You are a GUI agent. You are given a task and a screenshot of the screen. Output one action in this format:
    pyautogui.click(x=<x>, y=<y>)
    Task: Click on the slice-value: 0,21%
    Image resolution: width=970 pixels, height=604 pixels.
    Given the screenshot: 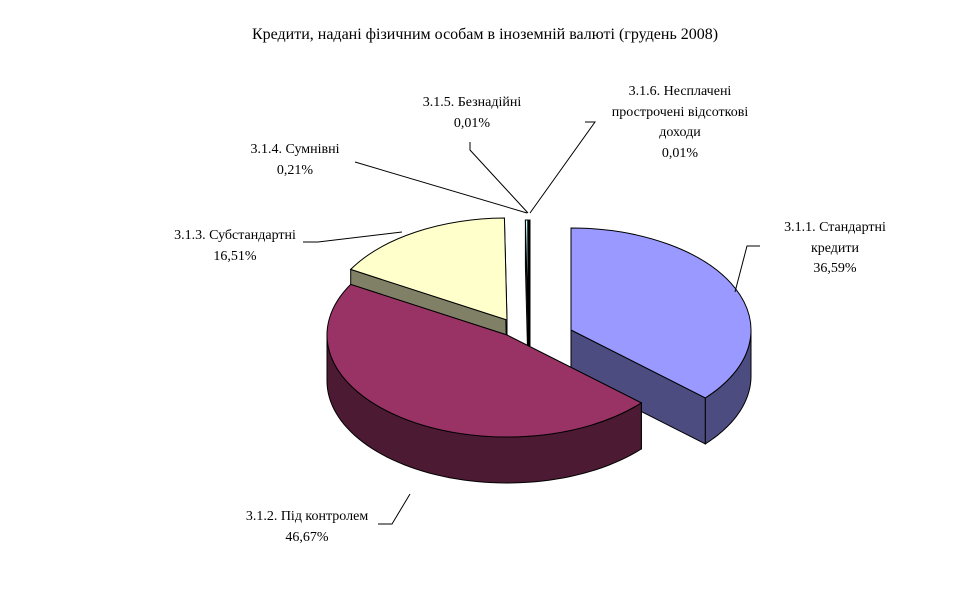 What is the action you would take?
    pyautogui.click(x=295, y=170)
    